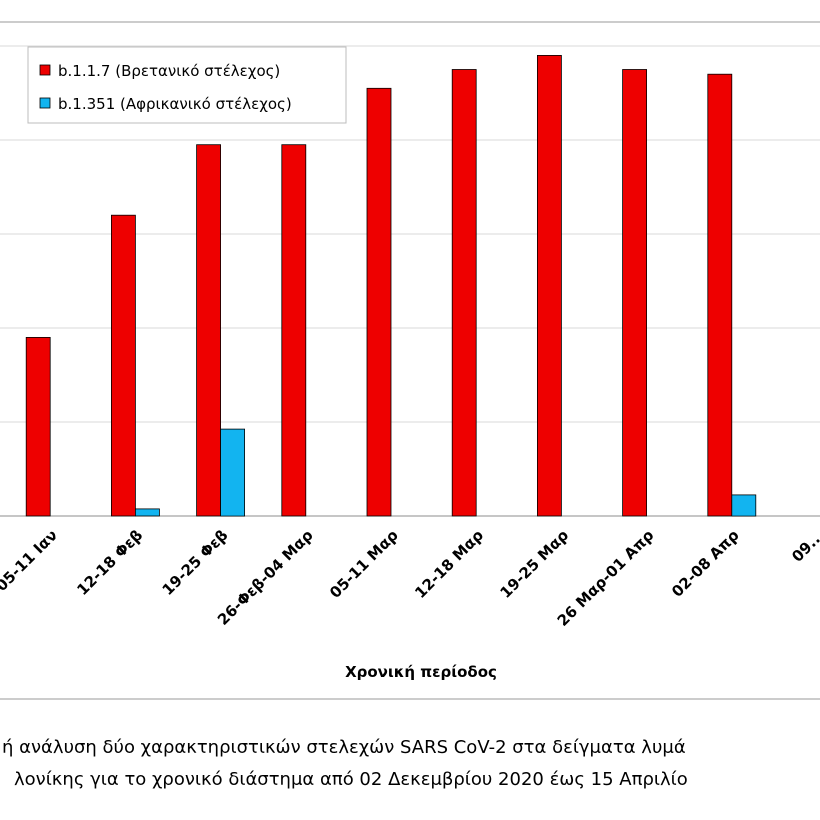  I want to click on legend-swatch-b117, so click(45, 70).